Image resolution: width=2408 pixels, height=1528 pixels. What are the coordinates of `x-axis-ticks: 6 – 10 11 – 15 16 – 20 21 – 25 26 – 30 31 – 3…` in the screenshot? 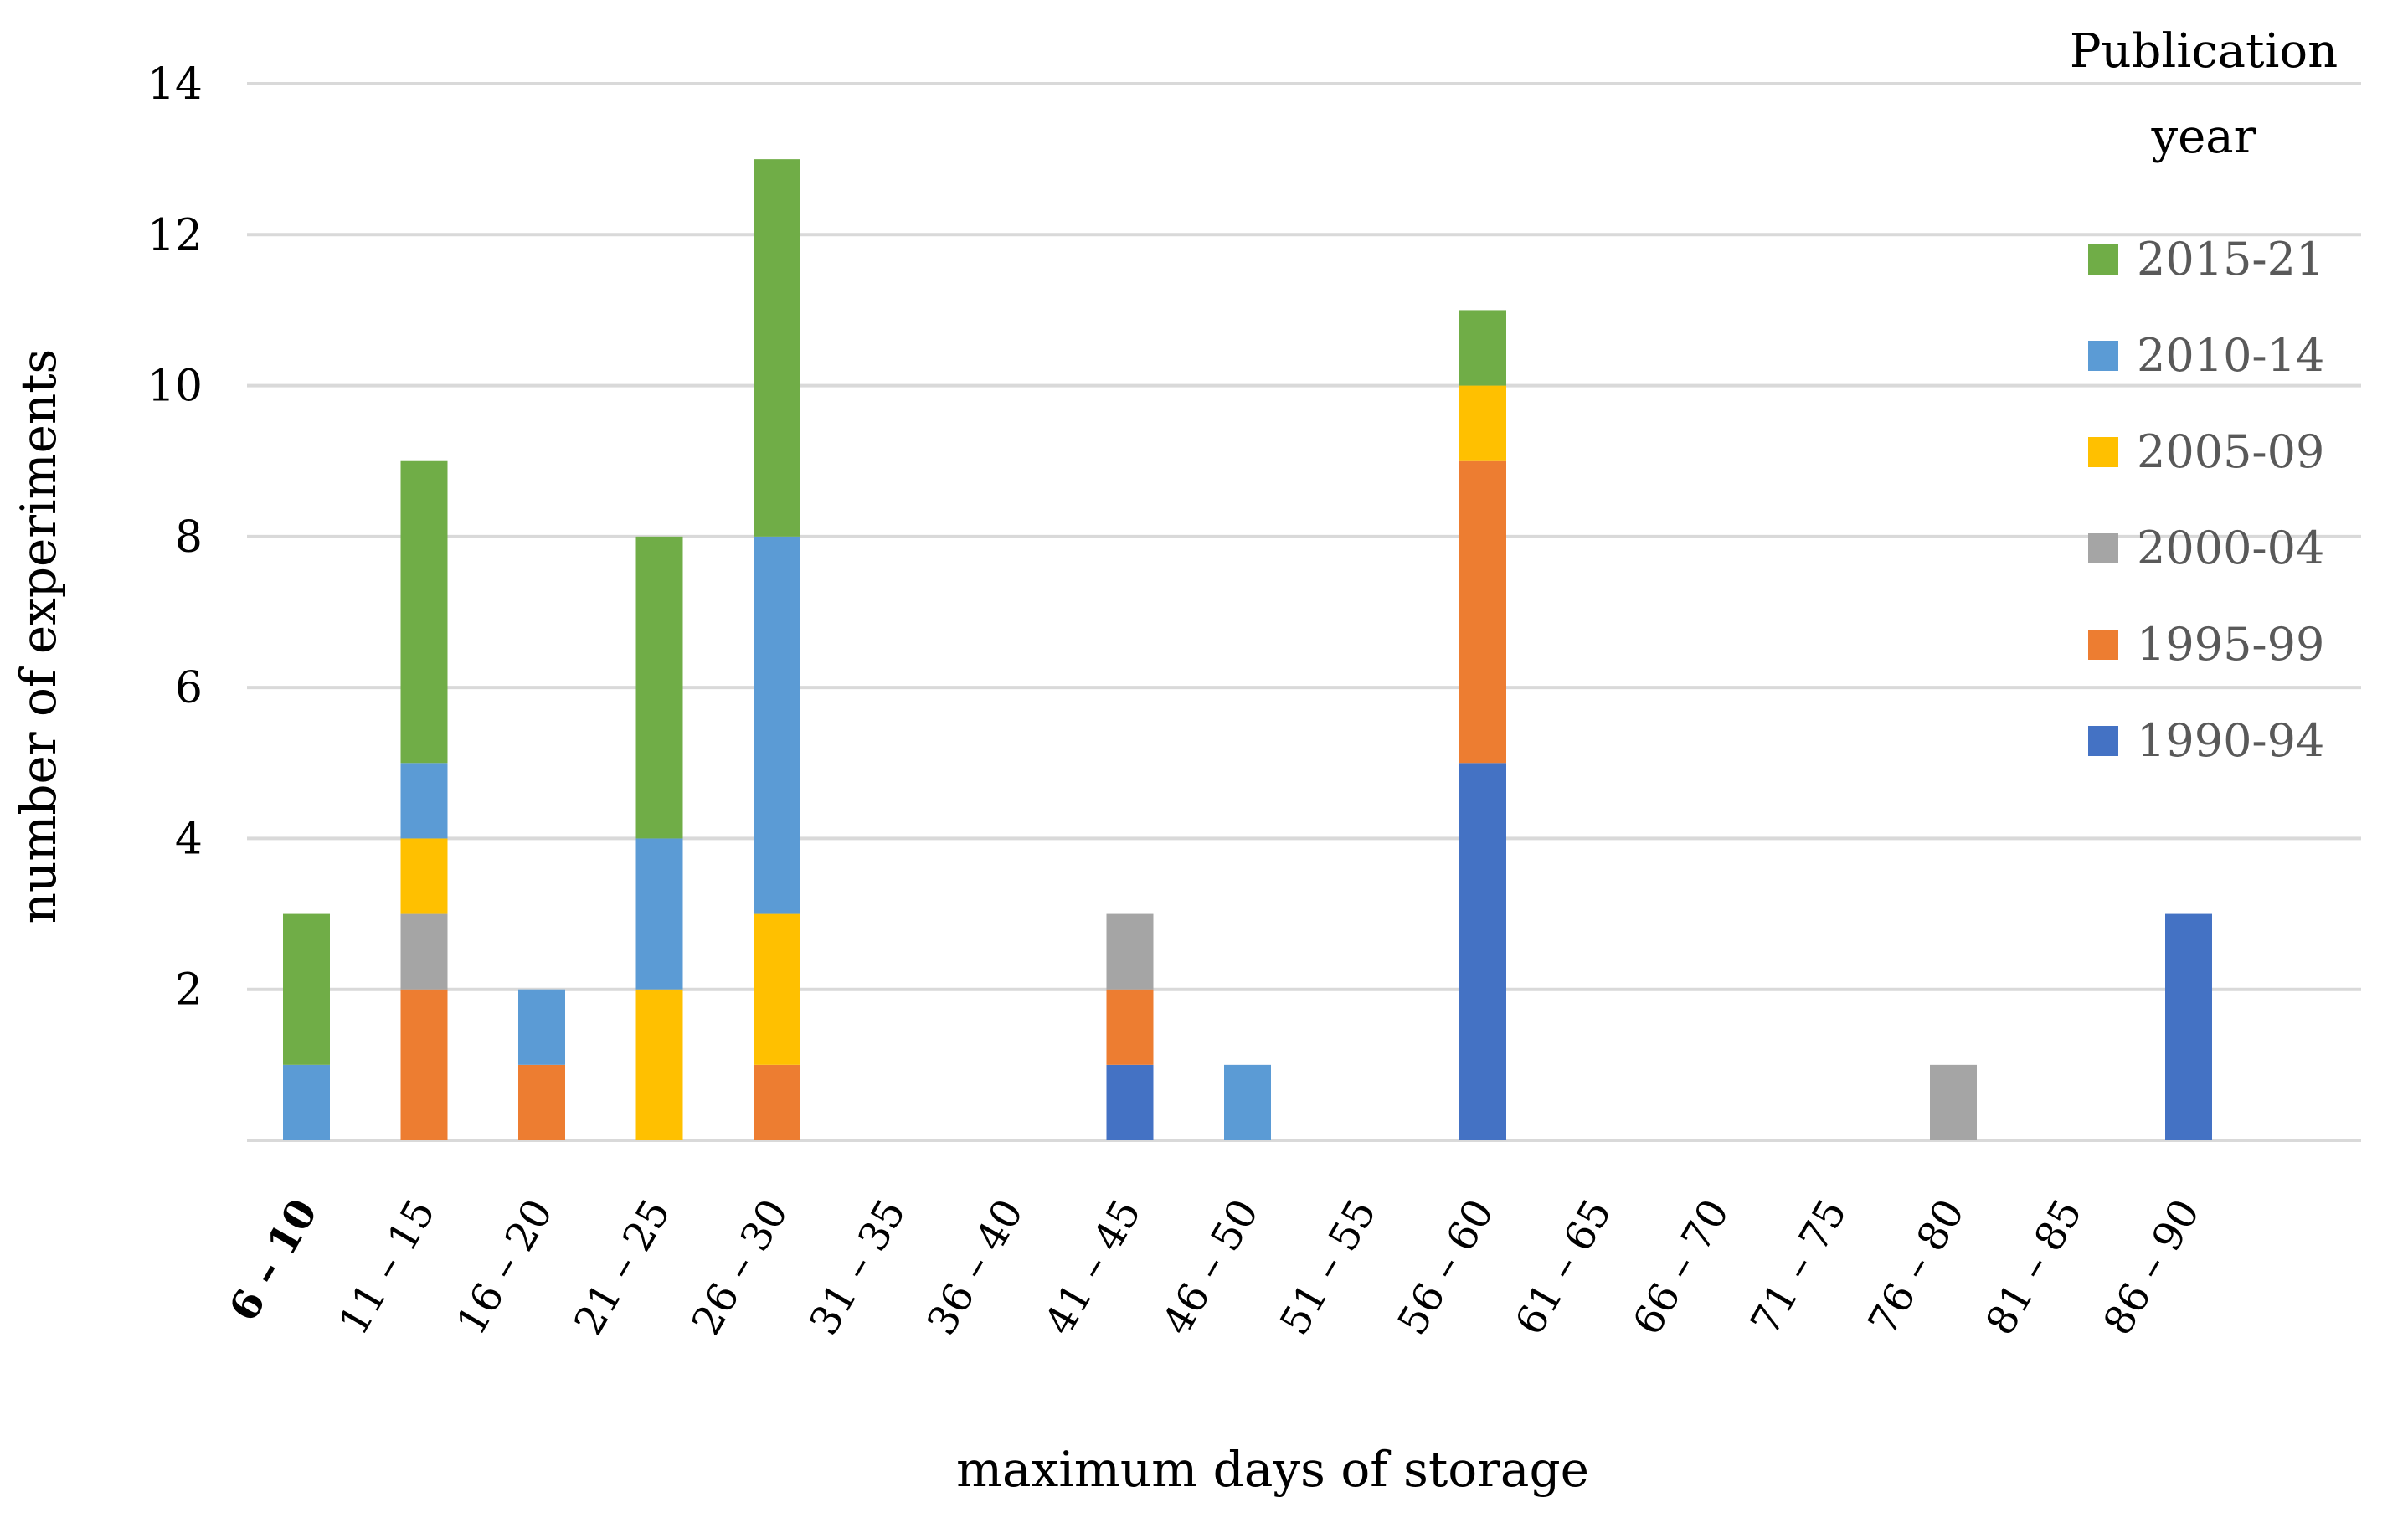 It's located at (1214, 1267).